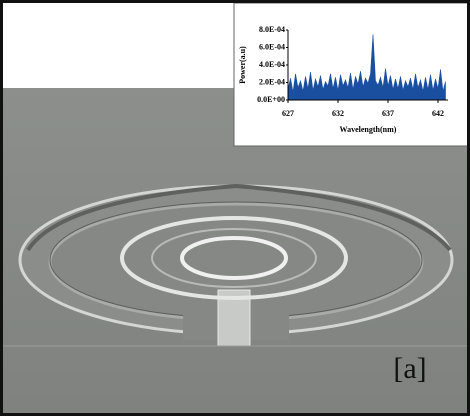  What do you see at coordinates (242, 65) in the screenshot?
I see `y-axis-label: Power(a.u)` at bounding box center [242, 65].